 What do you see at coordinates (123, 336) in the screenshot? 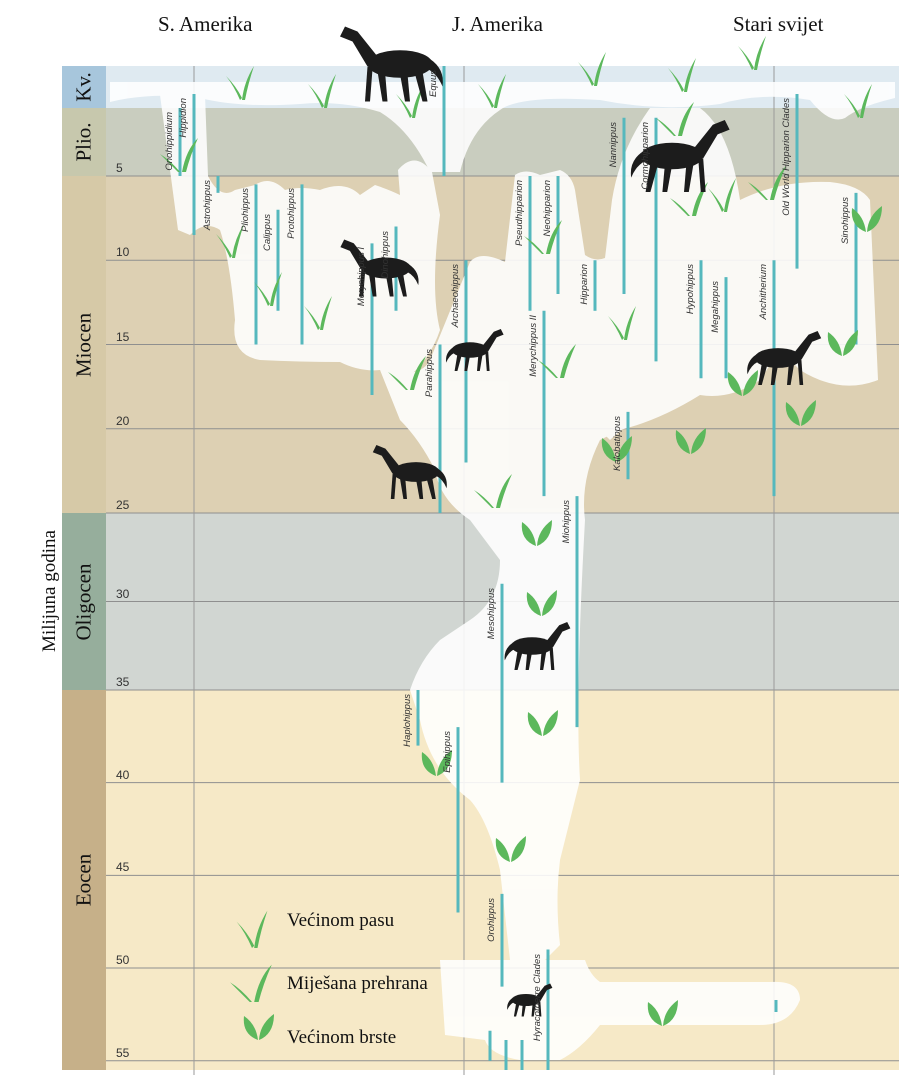
I see `tick-label-2: 15` at bounding box center [123, 336].